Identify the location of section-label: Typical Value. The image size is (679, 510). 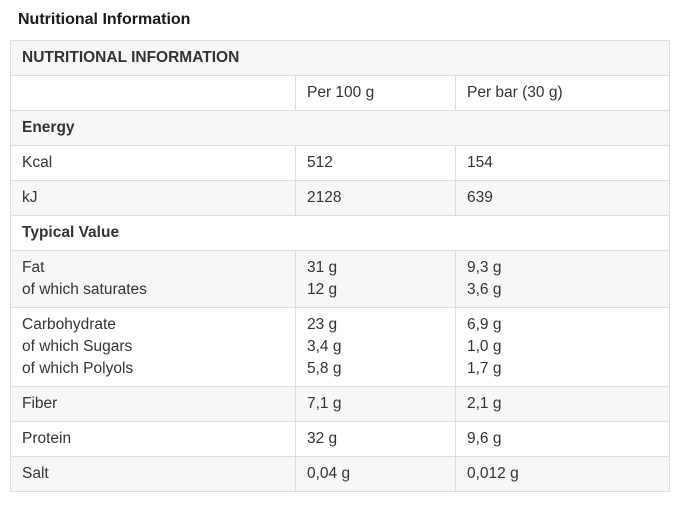
(340, 233).